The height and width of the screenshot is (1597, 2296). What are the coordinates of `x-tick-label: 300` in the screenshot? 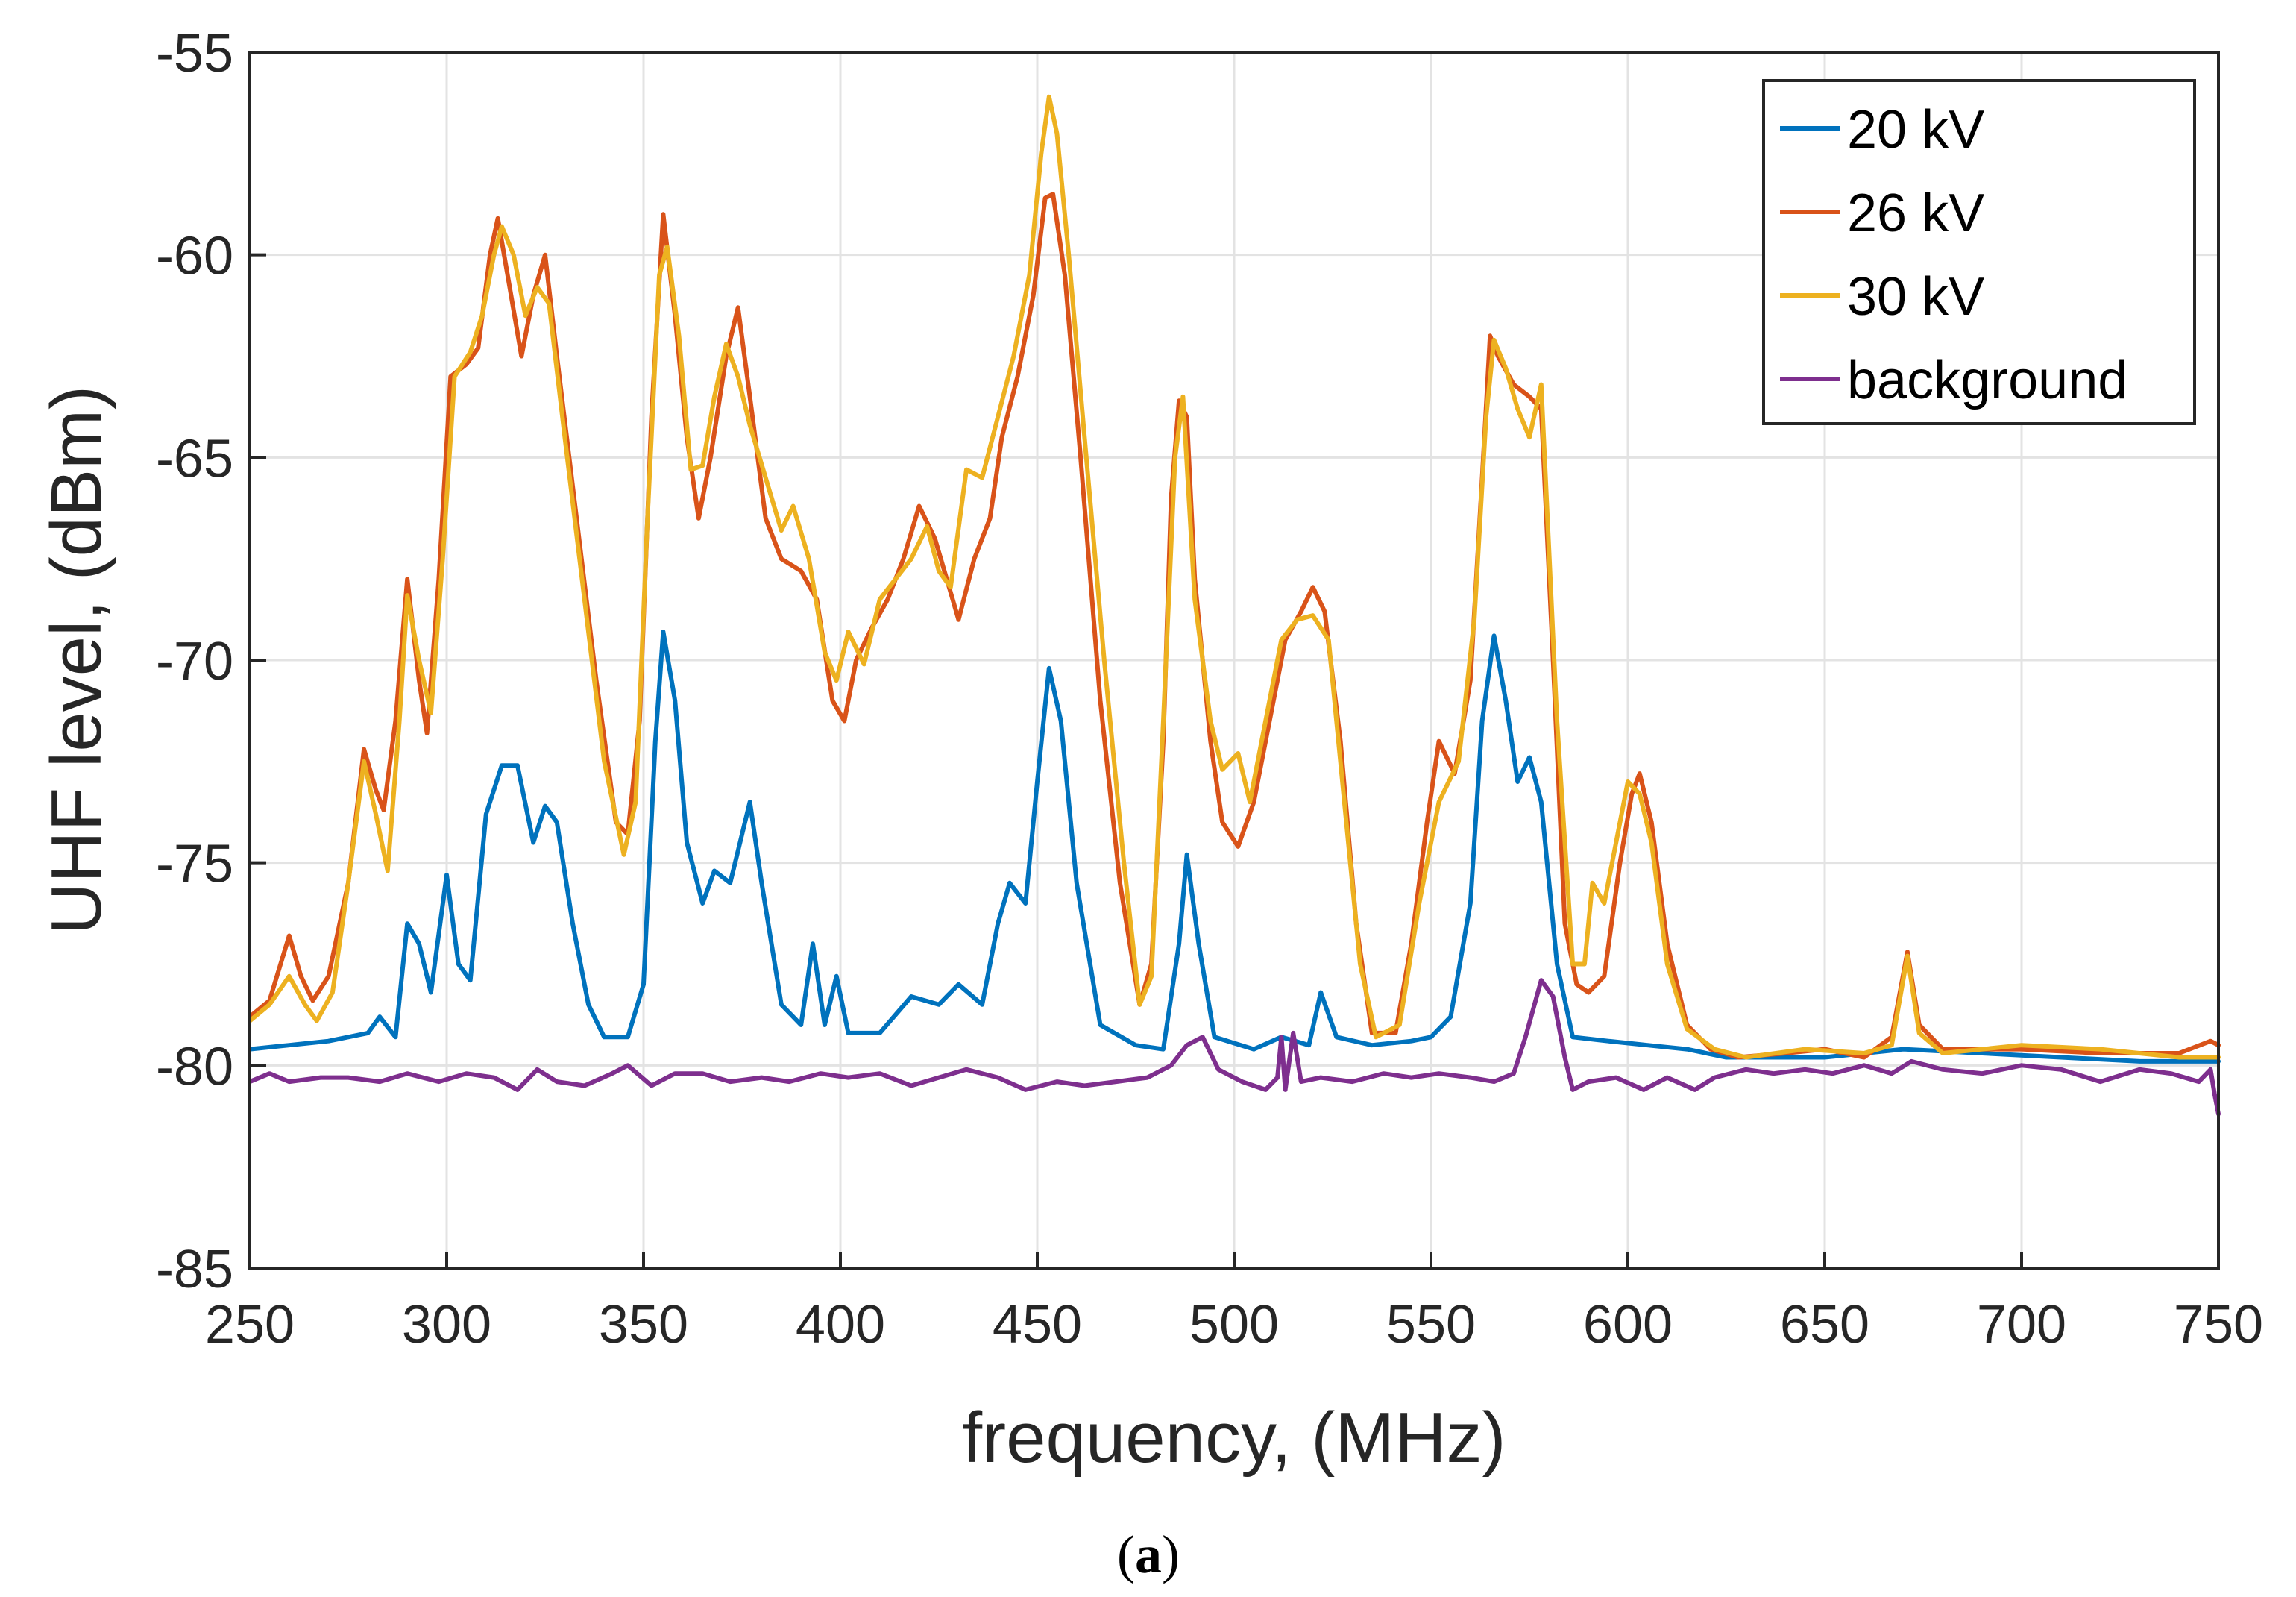 It's located at (447, 1325).